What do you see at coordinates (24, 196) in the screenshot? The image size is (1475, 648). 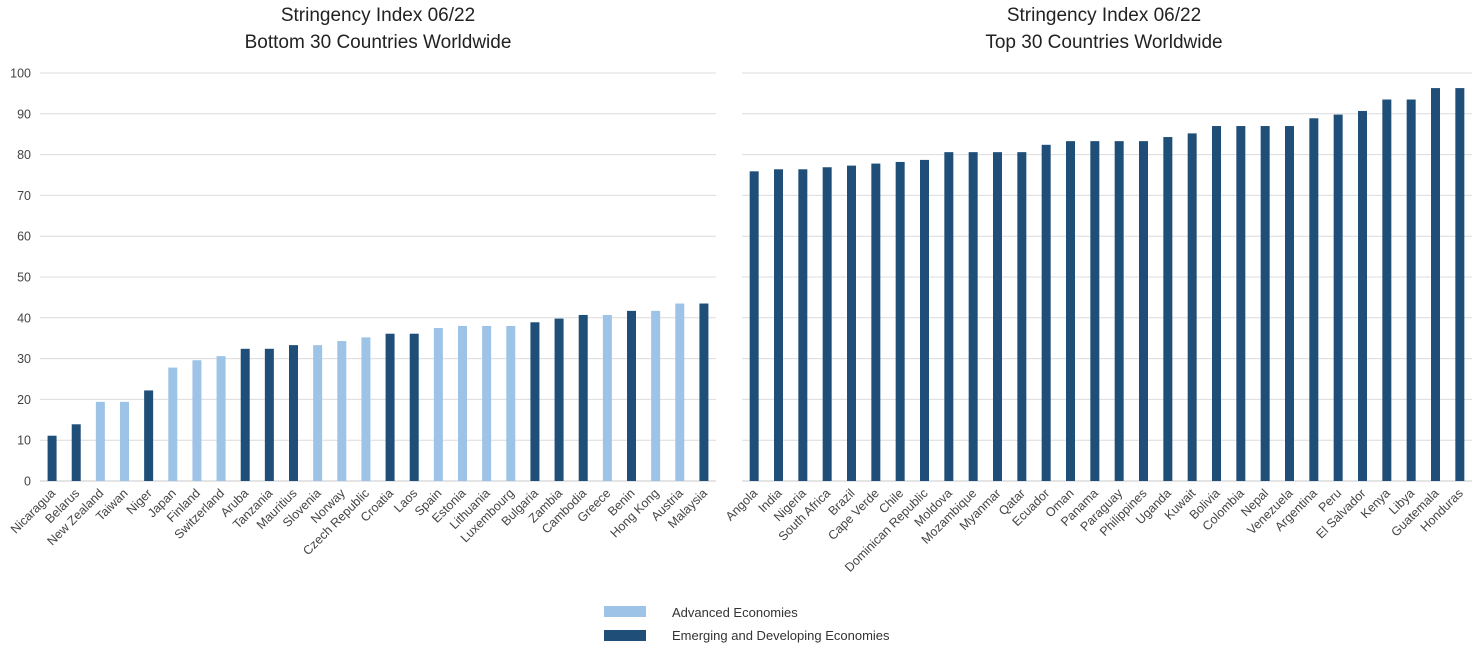 I see `y-tick-label: 70` at bounding box center [24, 196].